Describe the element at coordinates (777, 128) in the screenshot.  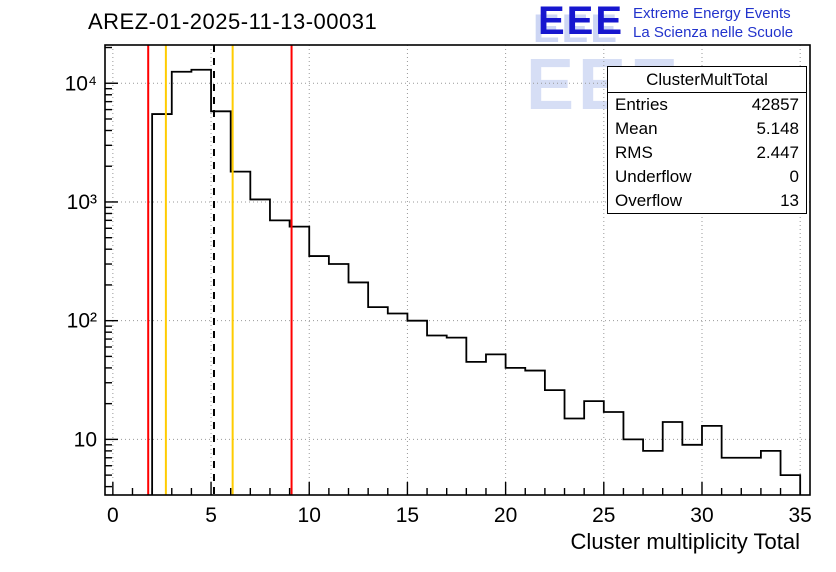
I see `stats-value: 5.148` at that location.